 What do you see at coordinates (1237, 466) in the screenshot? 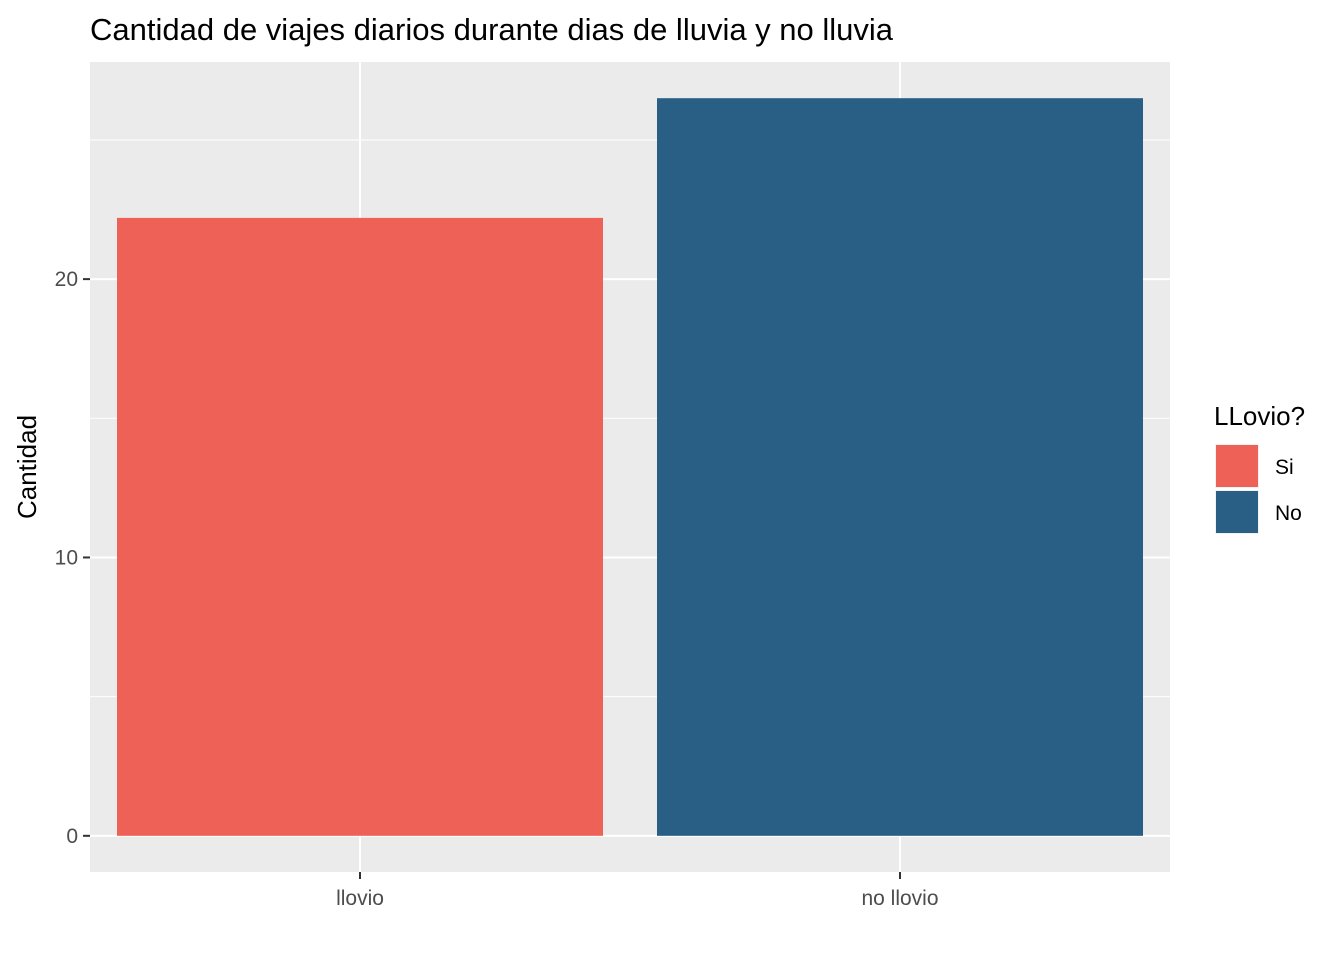
I see `legend-swatch-si` at bounding box center [1237, 466].